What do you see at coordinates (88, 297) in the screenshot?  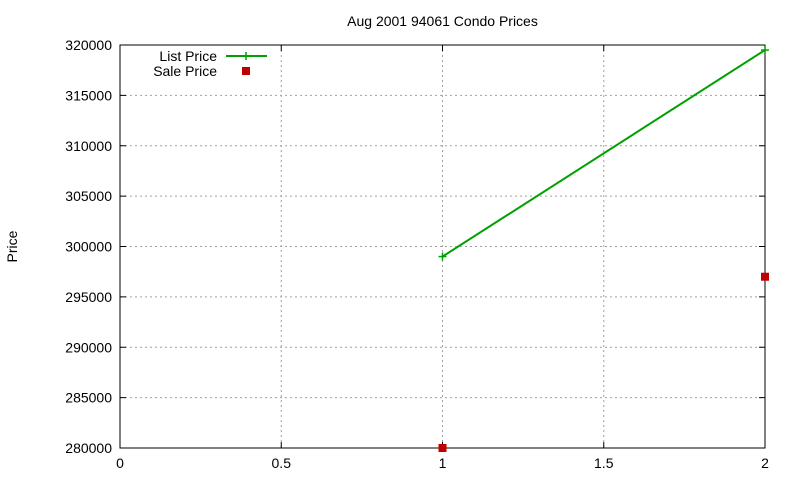 I see `y-tick-label: 295000` at bounding box center [88, 297].